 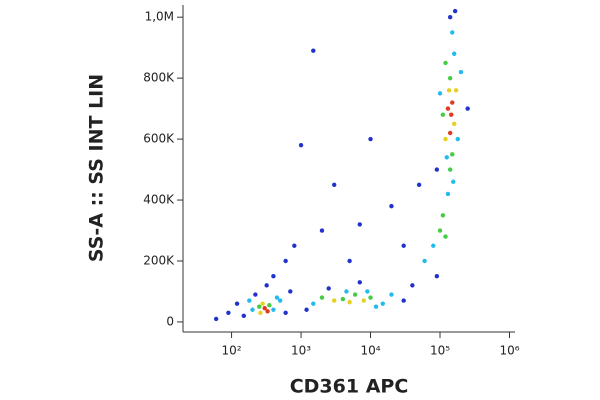 What do you see at coordinates (232, 351) in the screenshot?
I see `x-tick-label: 10²` at bounding box center [232, 351].